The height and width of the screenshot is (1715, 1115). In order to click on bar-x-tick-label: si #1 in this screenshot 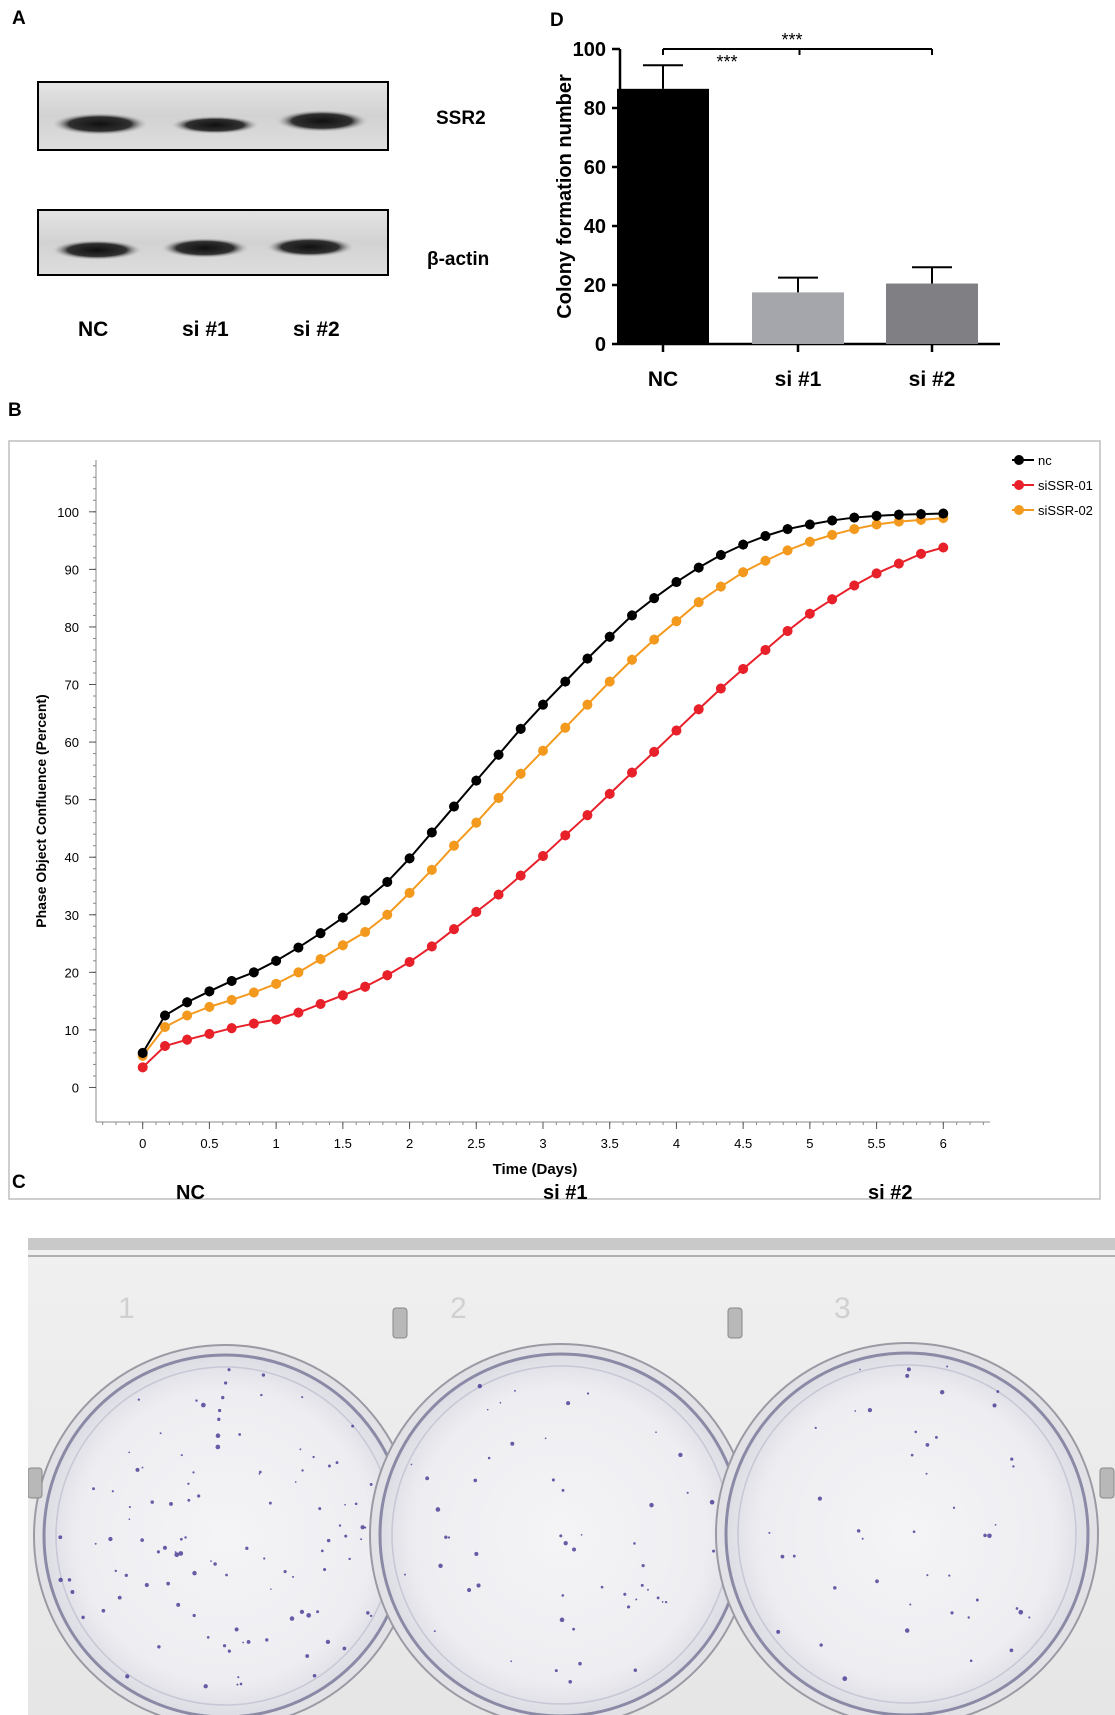, I will do `click(798, 379)`.